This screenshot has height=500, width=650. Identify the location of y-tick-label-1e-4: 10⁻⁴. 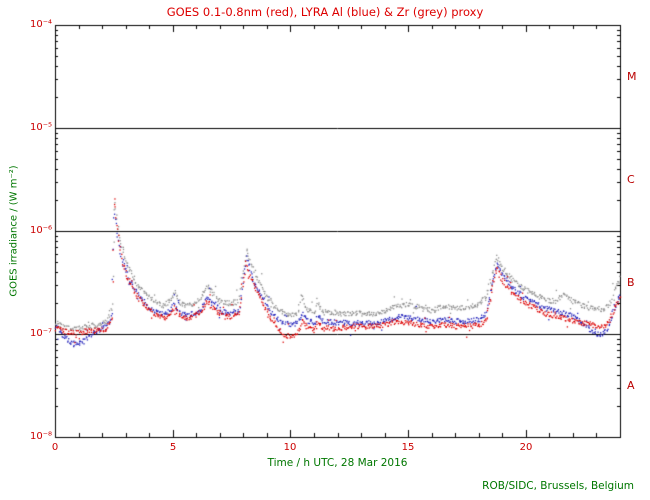
(40, 24).